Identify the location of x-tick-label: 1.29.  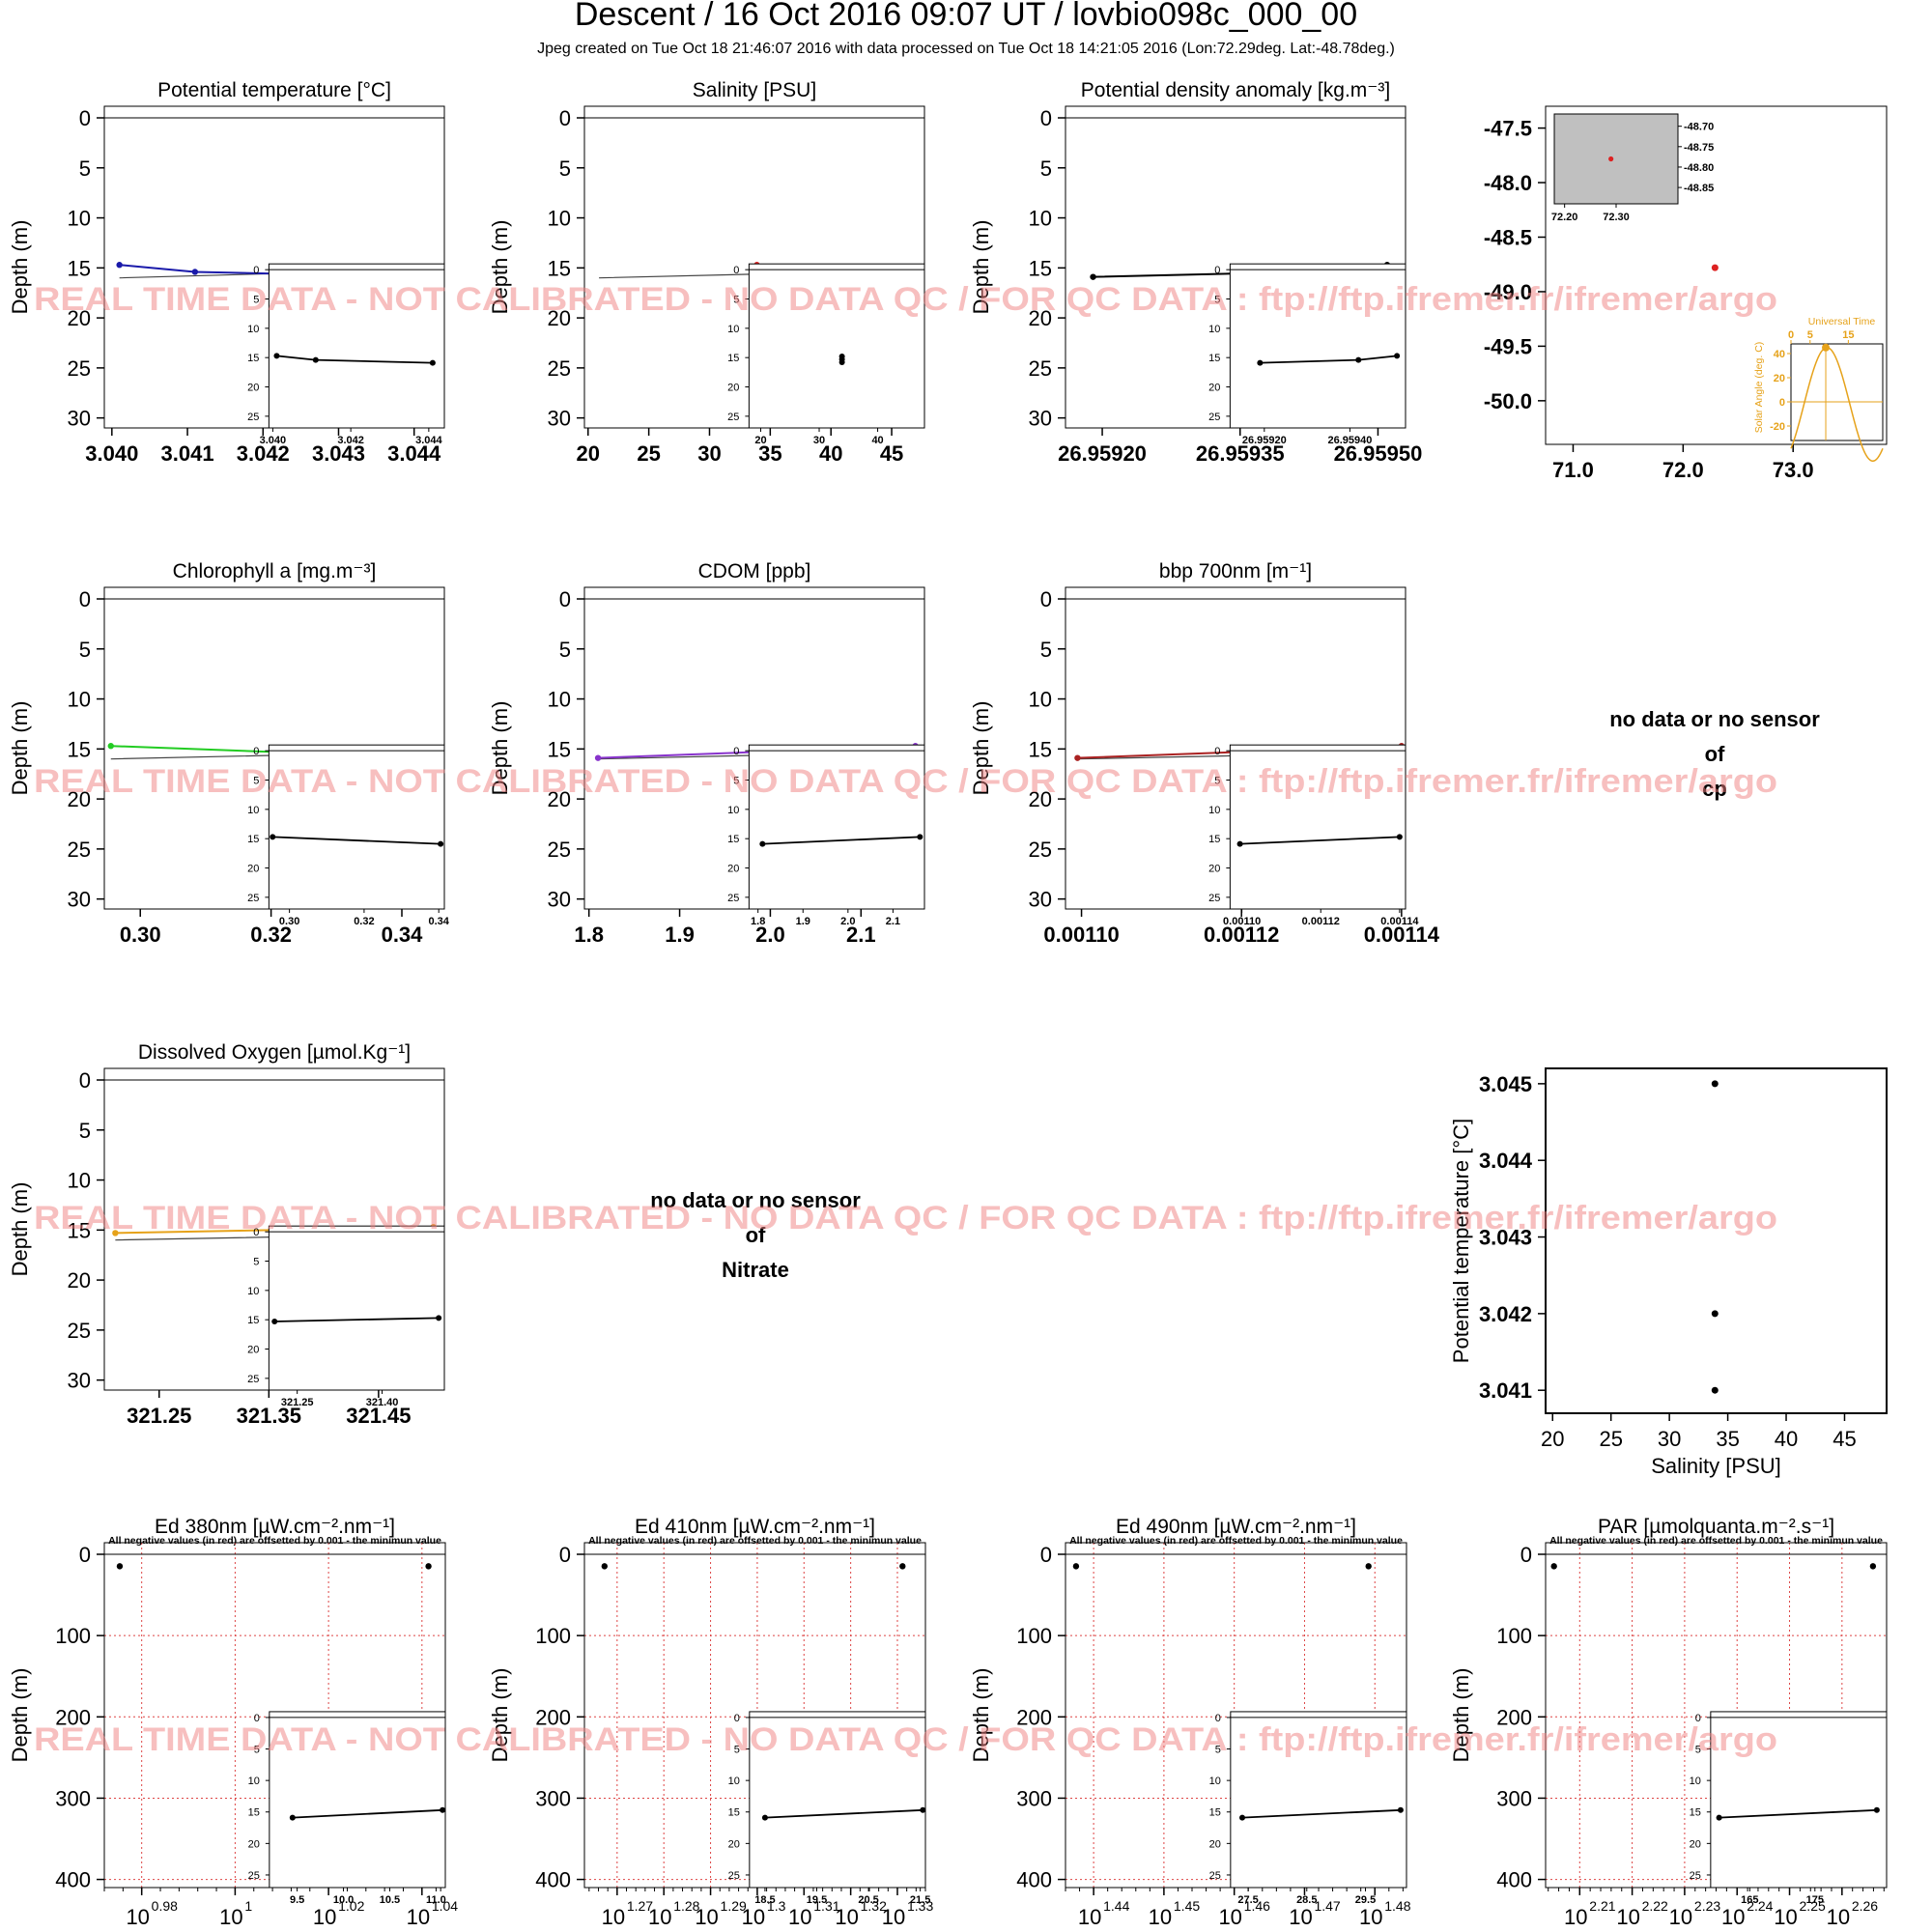
(734, 1906).